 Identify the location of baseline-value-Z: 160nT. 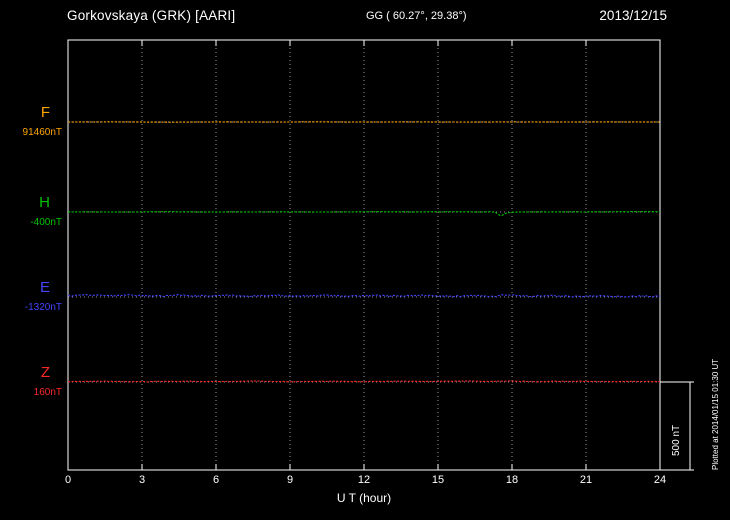
(47, 392).